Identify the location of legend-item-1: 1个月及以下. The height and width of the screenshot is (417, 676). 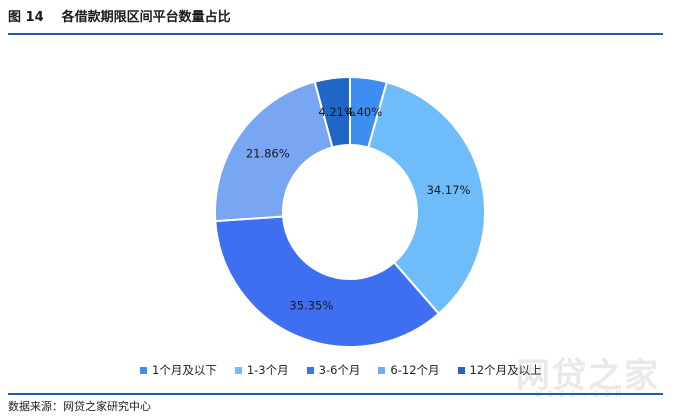
(178, 370).